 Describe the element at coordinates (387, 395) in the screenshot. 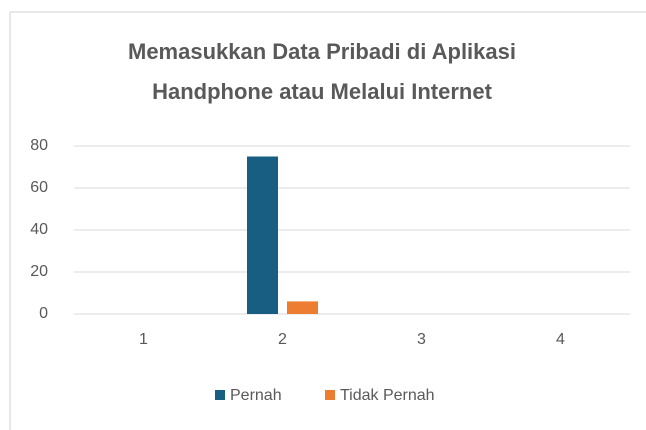

I see `legend-label: Tidak Pernah` at that location.